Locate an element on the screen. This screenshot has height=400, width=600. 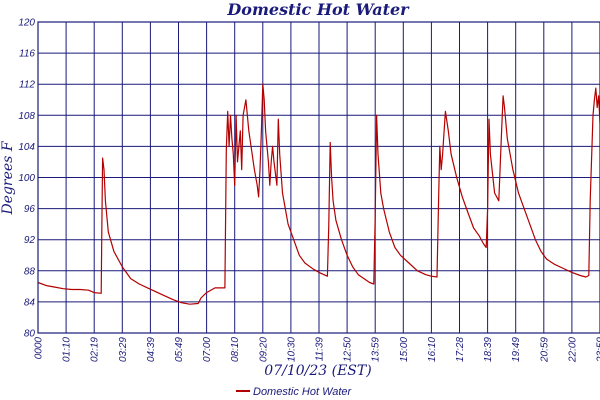
x-tick-label: 0000 is located at coordinates (39, 348).